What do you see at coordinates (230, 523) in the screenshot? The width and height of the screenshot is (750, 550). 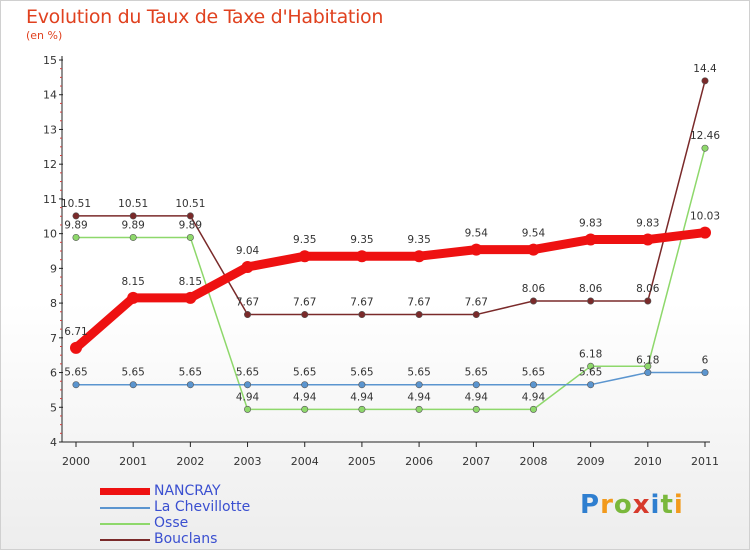 I see `legend-item-osse: Osse` at bounding box center [230, 523].